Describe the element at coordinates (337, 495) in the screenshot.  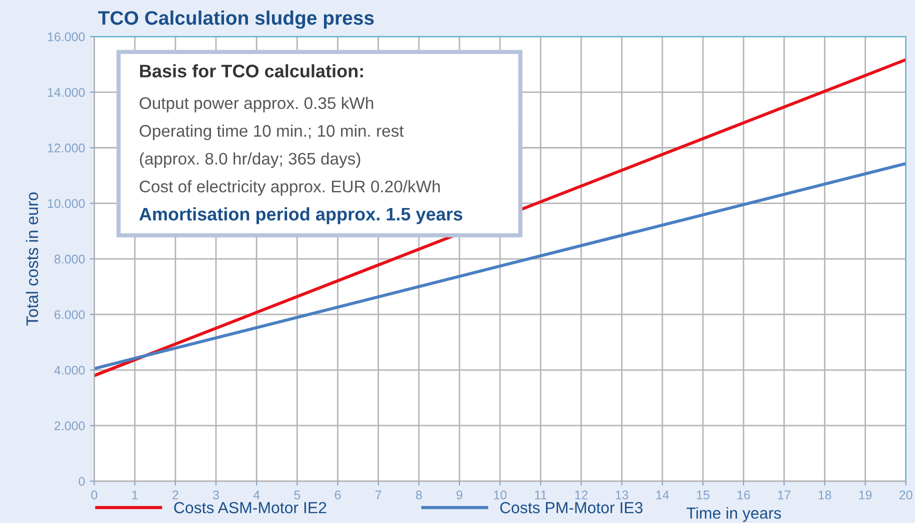
I see `x-tick-label: 6` at that location.